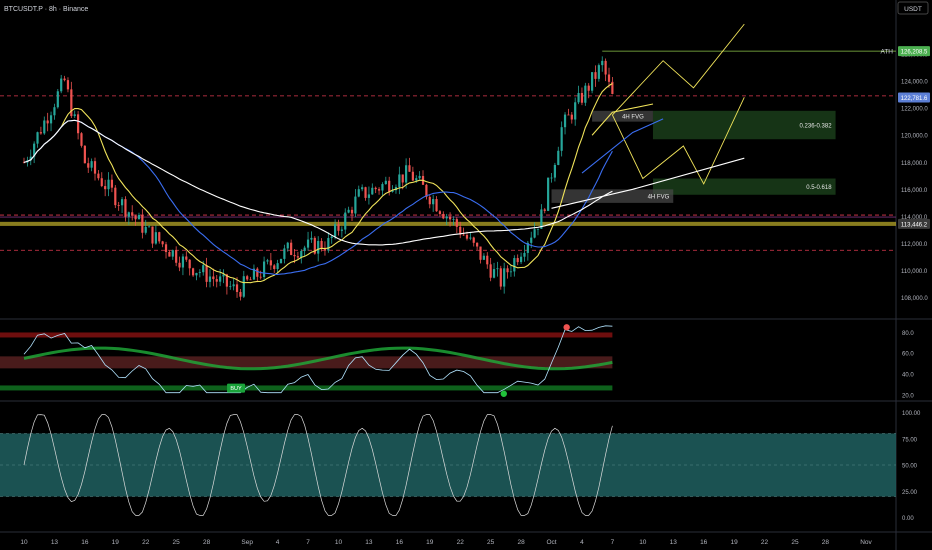  I want to click on projection-arrows, so click(648, 116).